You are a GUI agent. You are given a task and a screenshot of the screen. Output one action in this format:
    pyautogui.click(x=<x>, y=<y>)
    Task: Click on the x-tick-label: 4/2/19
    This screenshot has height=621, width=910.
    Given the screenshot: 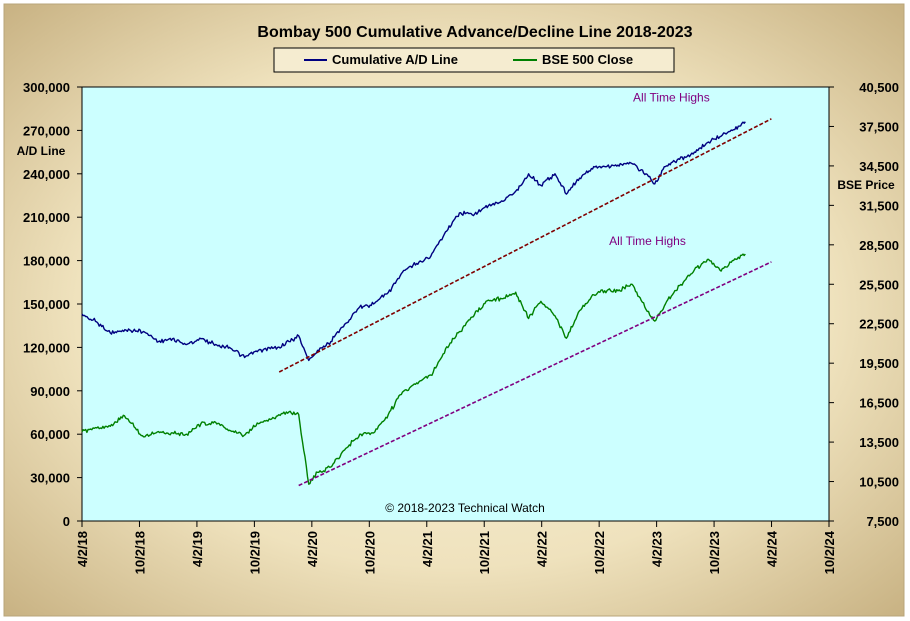 What is the action you would take?
    pyautogui.click(x=197, y=549)
    